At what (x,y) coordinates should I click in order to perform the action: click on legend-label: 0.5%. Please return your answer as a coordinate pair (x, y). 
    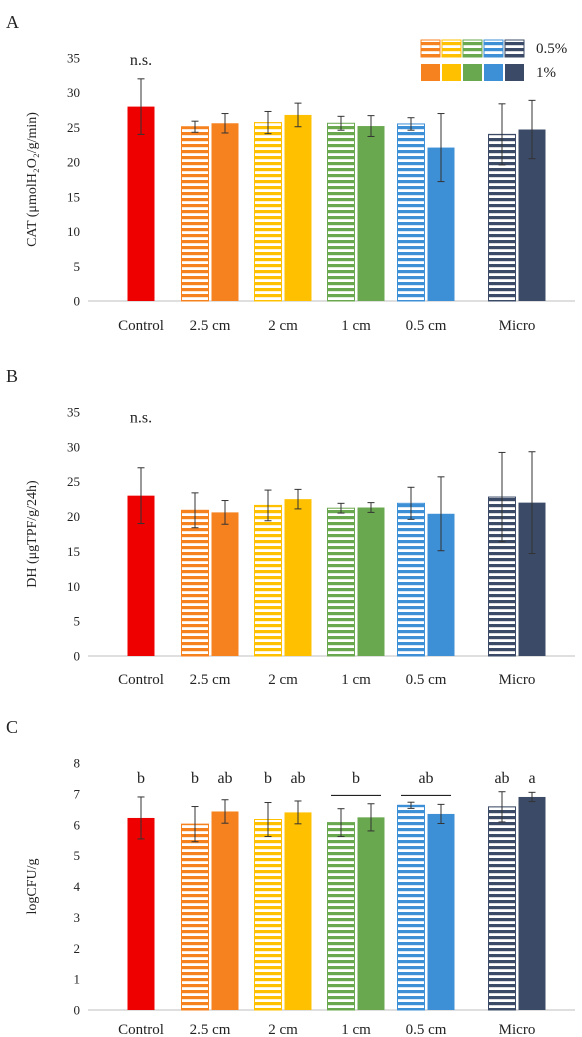
    Looking at the image, I should click on (551, 49).